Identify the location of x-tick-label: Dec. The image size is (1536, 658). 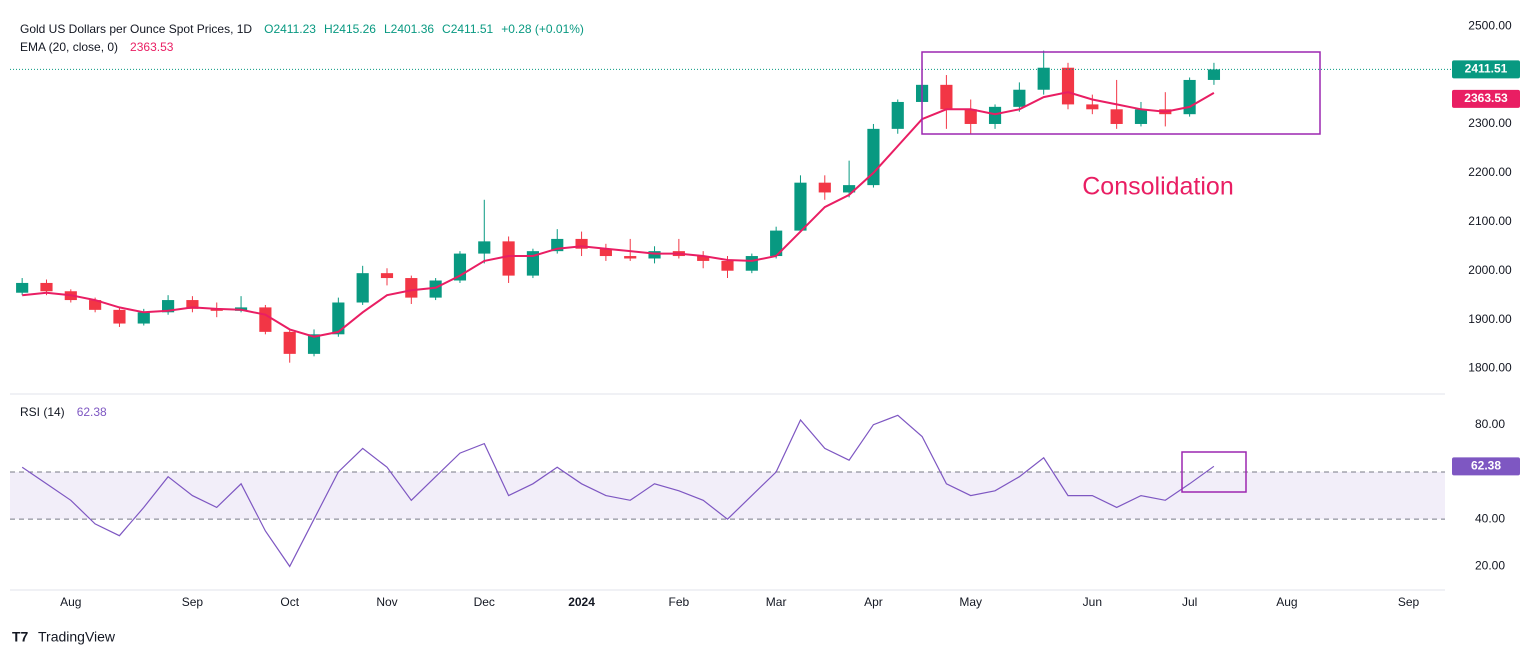
(484, 602).